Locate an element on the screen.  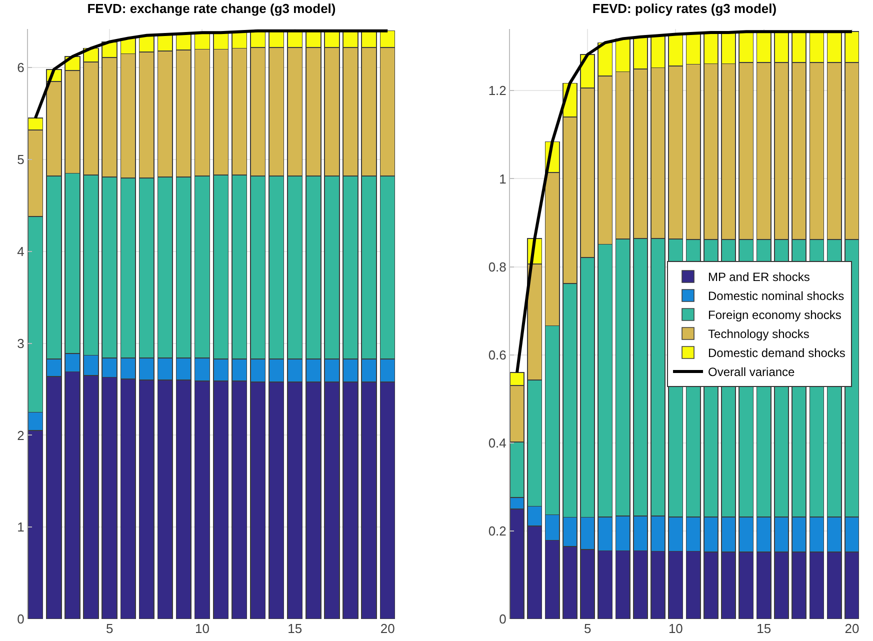
y-tick-label: 6 is located at coordinates (20, 68).